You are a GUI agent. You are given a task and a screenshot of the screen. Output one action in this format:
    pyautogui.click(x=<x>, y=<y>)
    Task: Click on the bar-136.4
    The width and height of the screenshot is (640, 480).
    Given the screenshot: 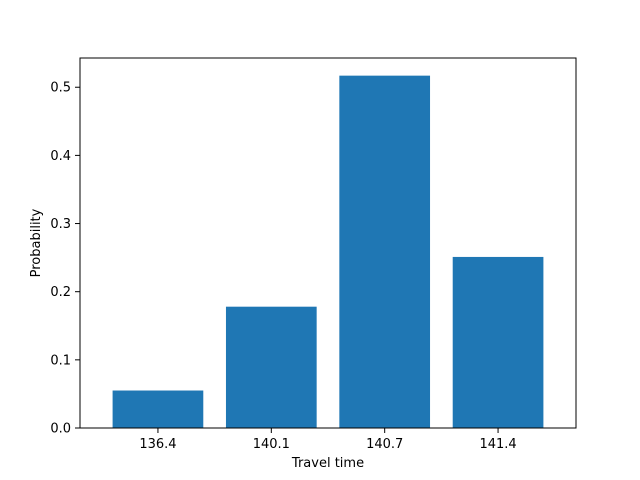 What is the action you would take?
    pyautogui.click(x=158, y=409)
    